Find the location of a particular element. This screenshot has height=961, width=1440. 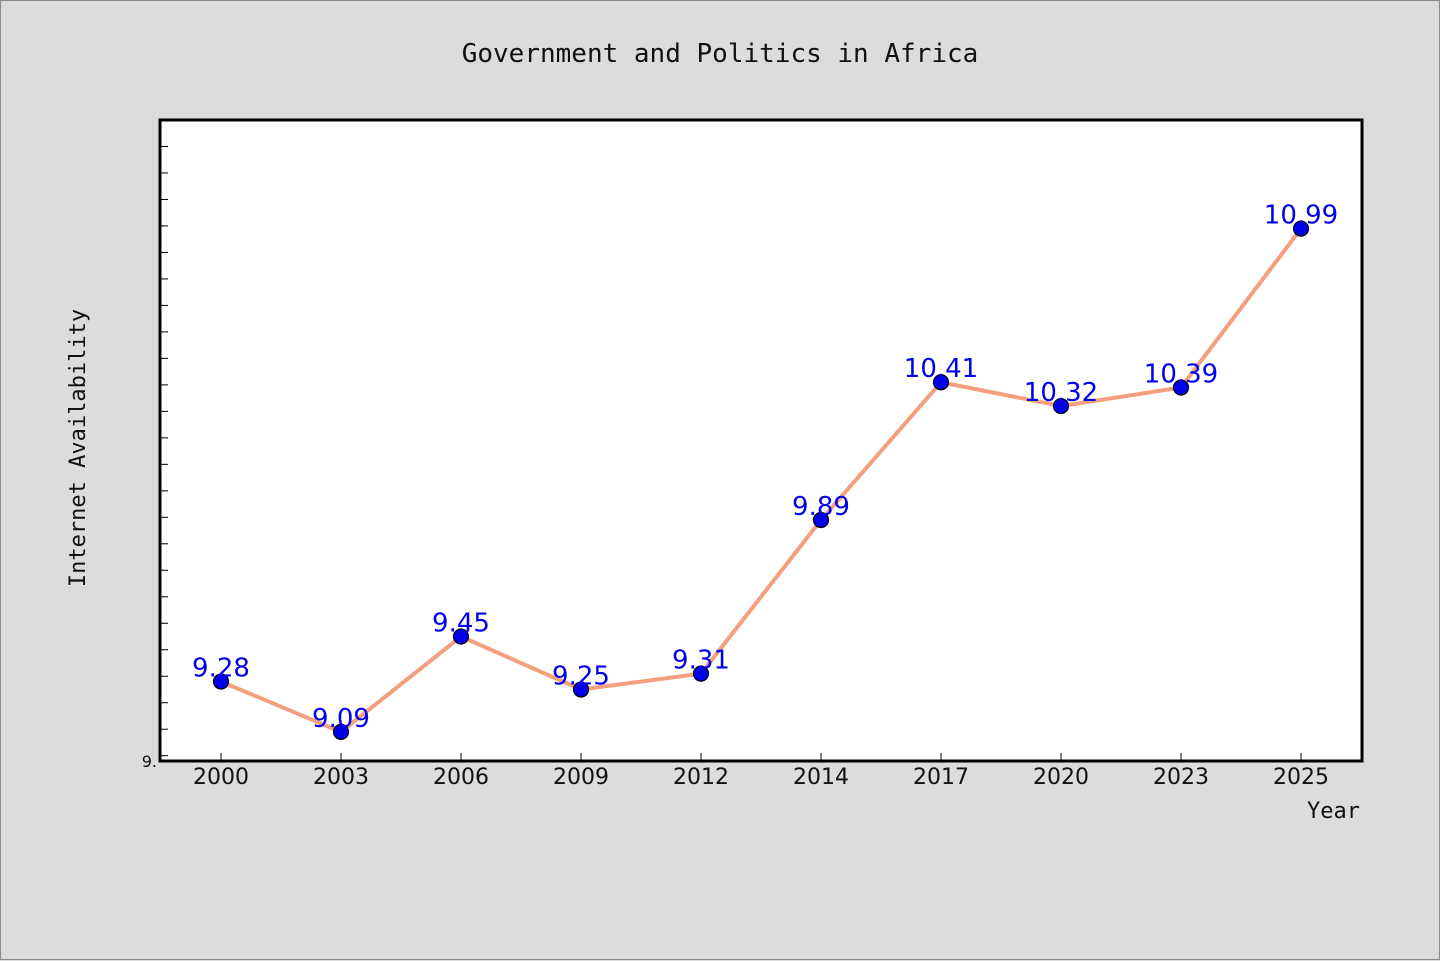

data-label: 9.09 is located at coordinates (341, 719).